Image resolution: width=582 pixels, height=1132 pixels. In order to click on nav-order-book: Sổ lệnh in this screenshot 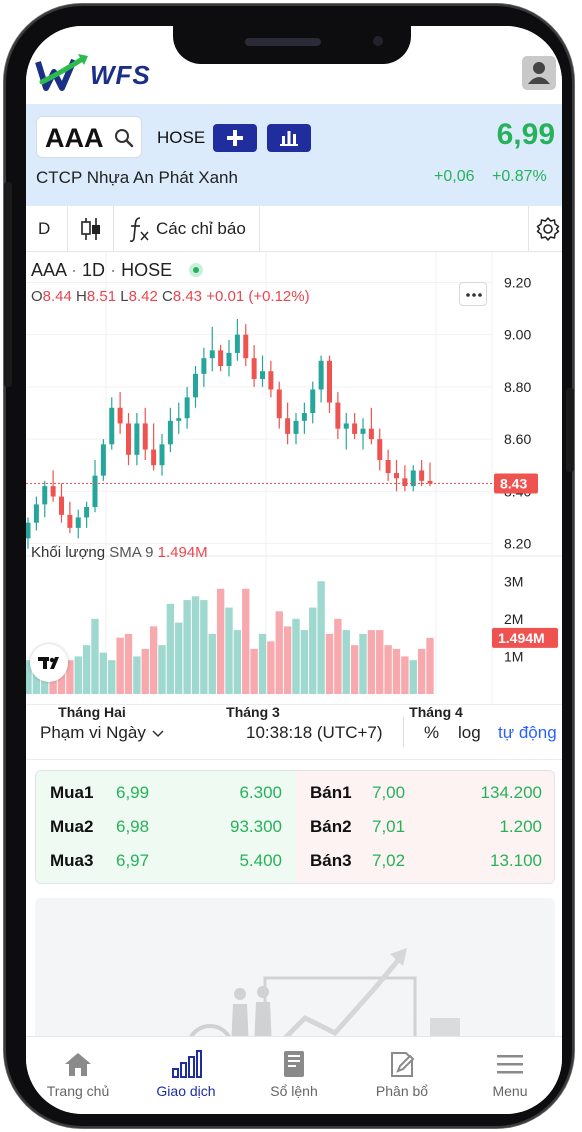, I will do `click(294, 1075)`.